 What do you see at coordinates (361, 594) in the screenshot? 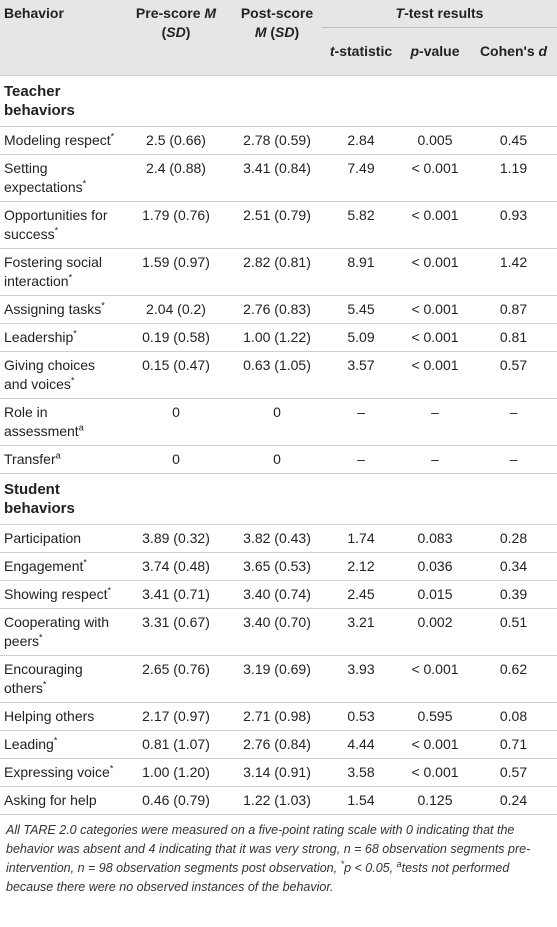
I see `value-cell: 2.45` at bounding box center [361, 594].